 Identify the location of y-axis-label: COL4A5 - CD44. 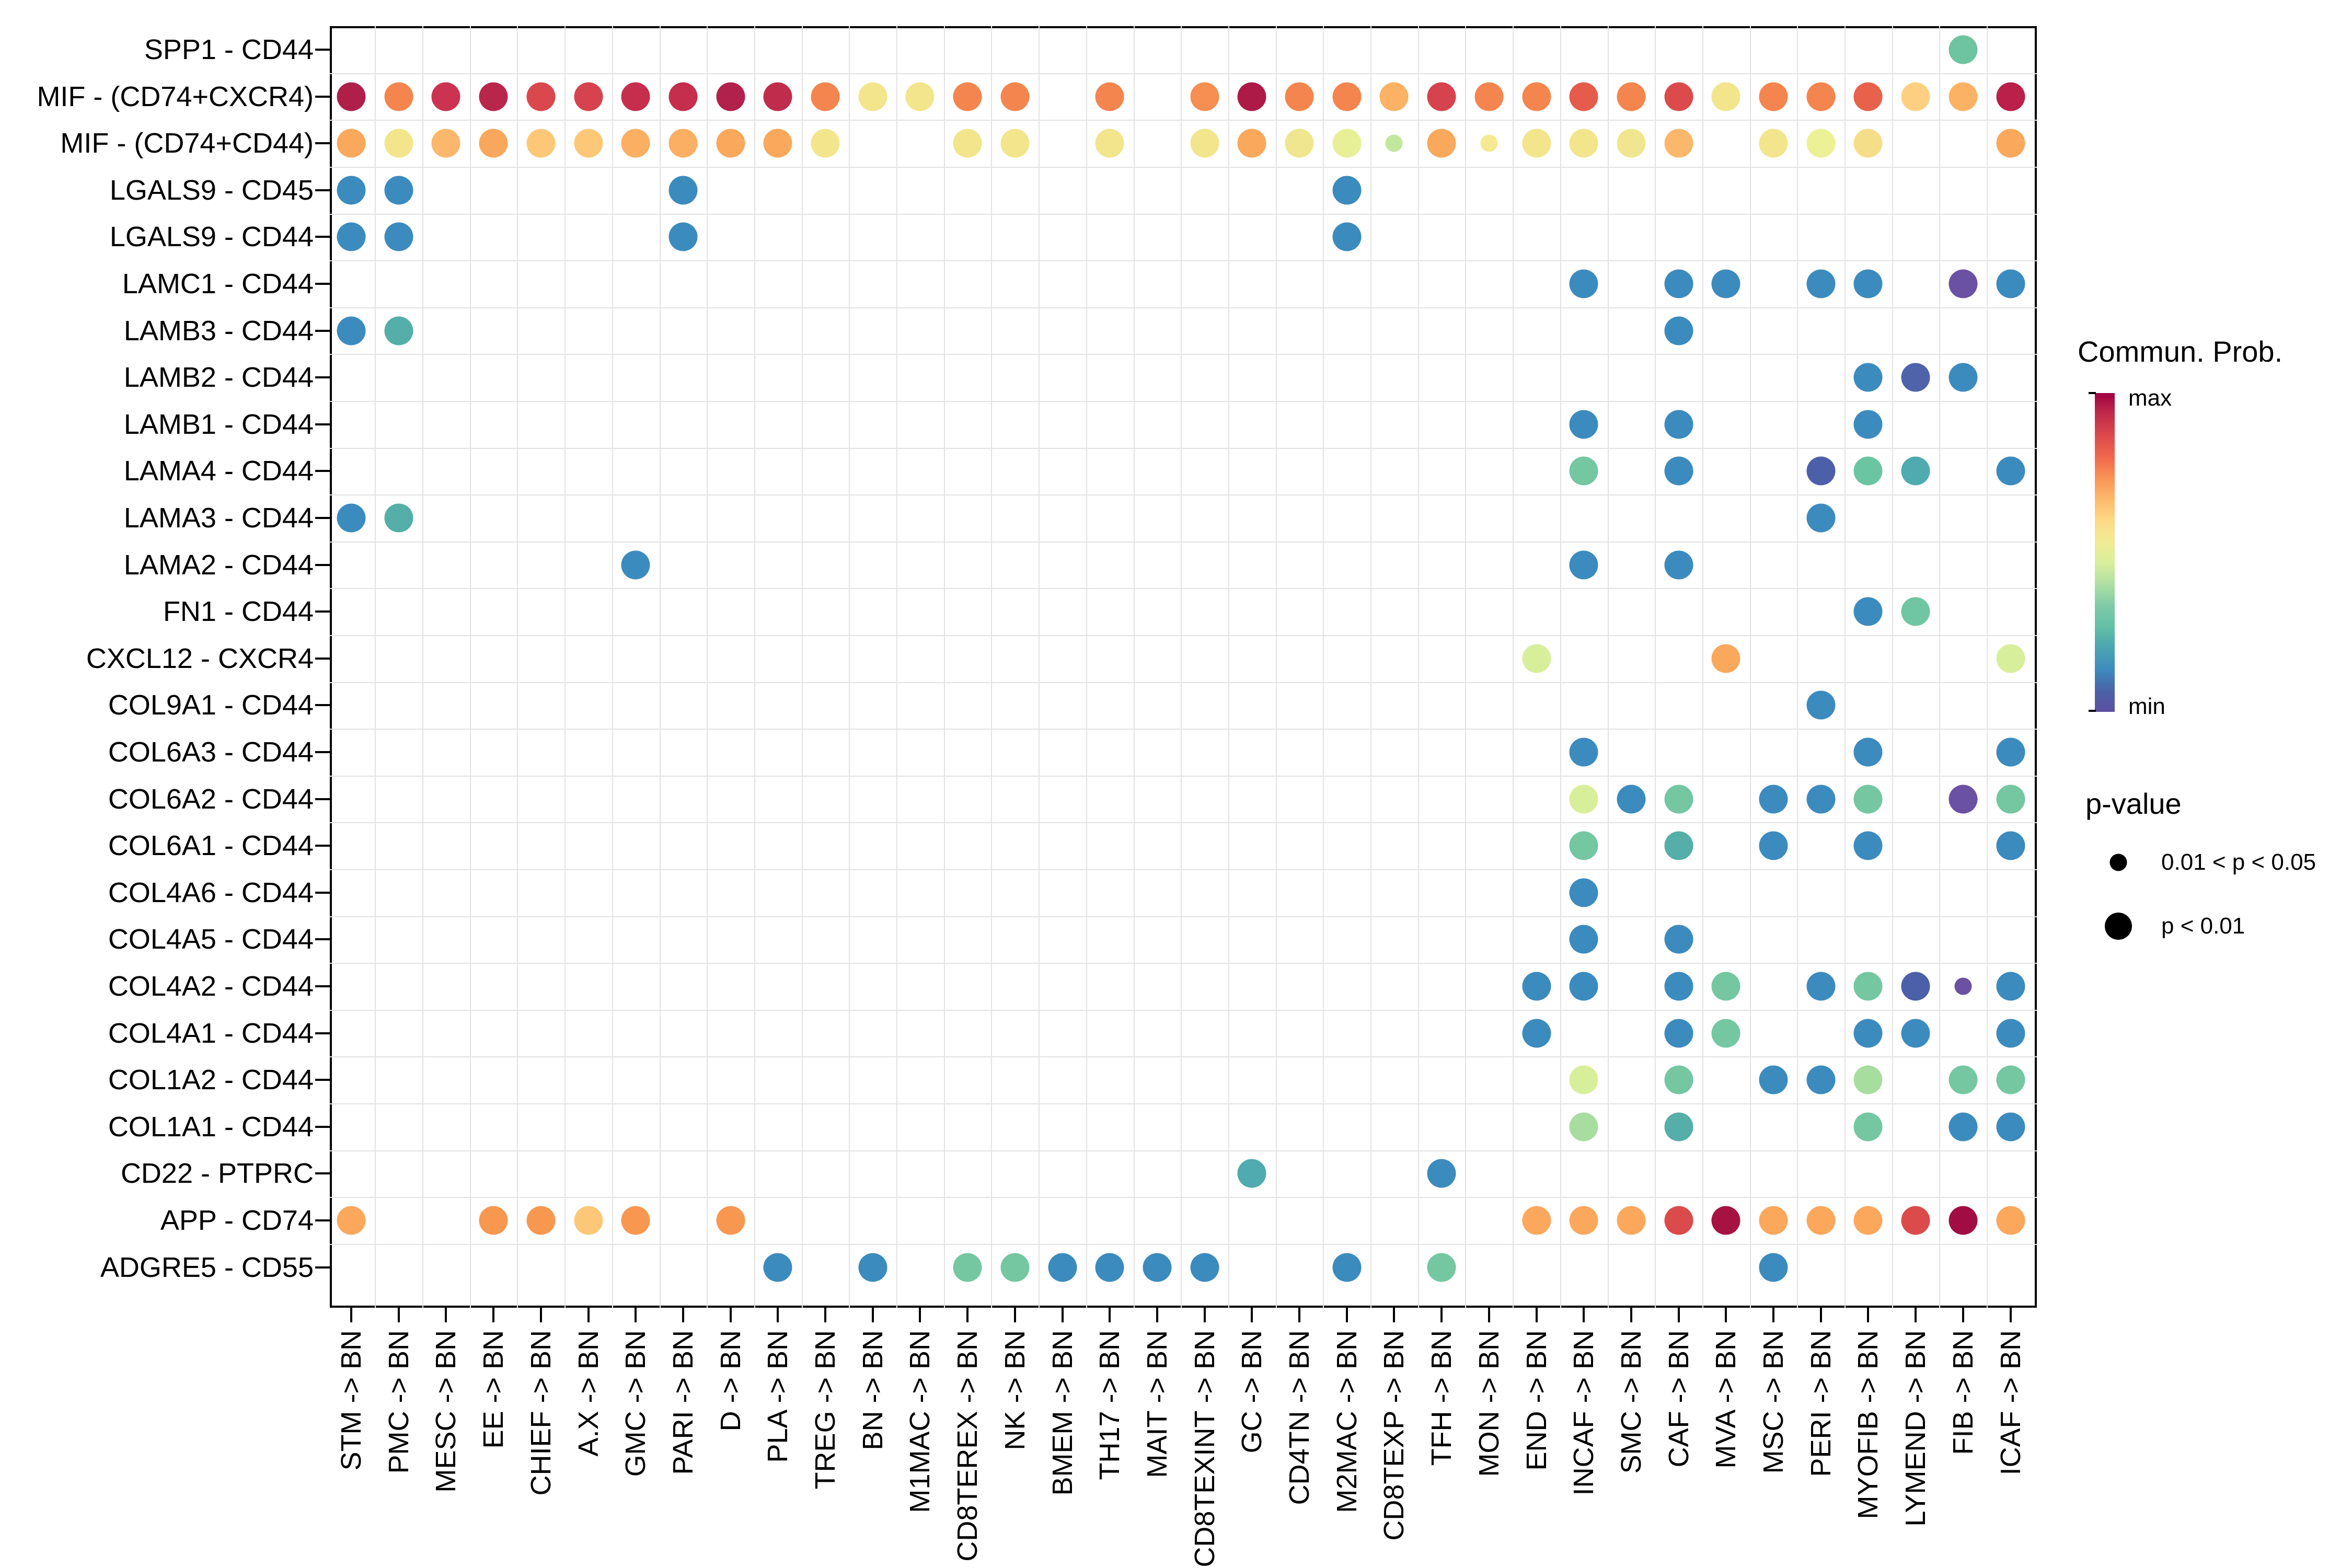
(211, 939).